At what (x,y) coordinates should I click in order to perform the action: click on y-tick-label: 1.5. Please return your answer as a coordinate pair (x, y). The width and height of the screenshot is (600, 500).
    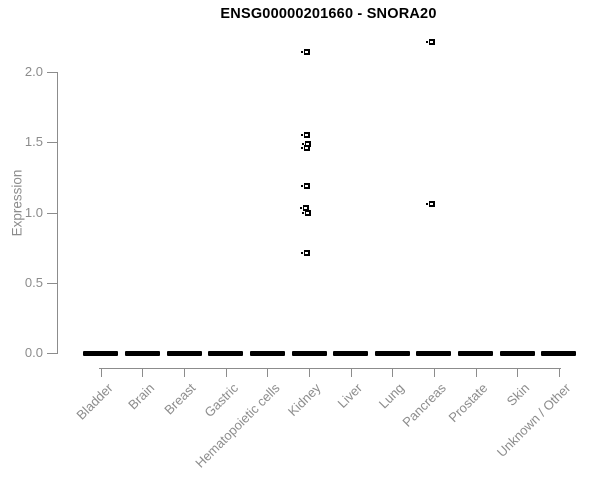
    Looking at the image, I should click on (33, 142).